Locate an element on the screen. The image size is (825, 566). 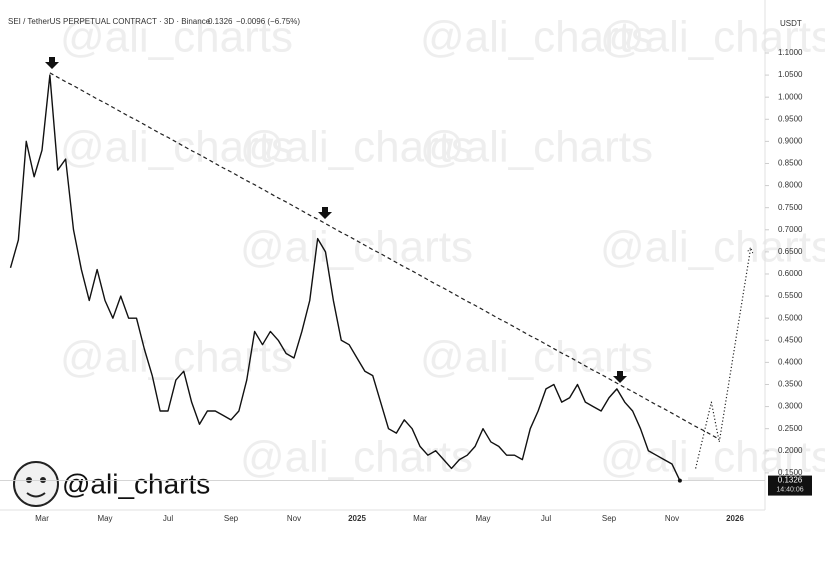
logo: @ali_charts is located at coordinates (111, 484).